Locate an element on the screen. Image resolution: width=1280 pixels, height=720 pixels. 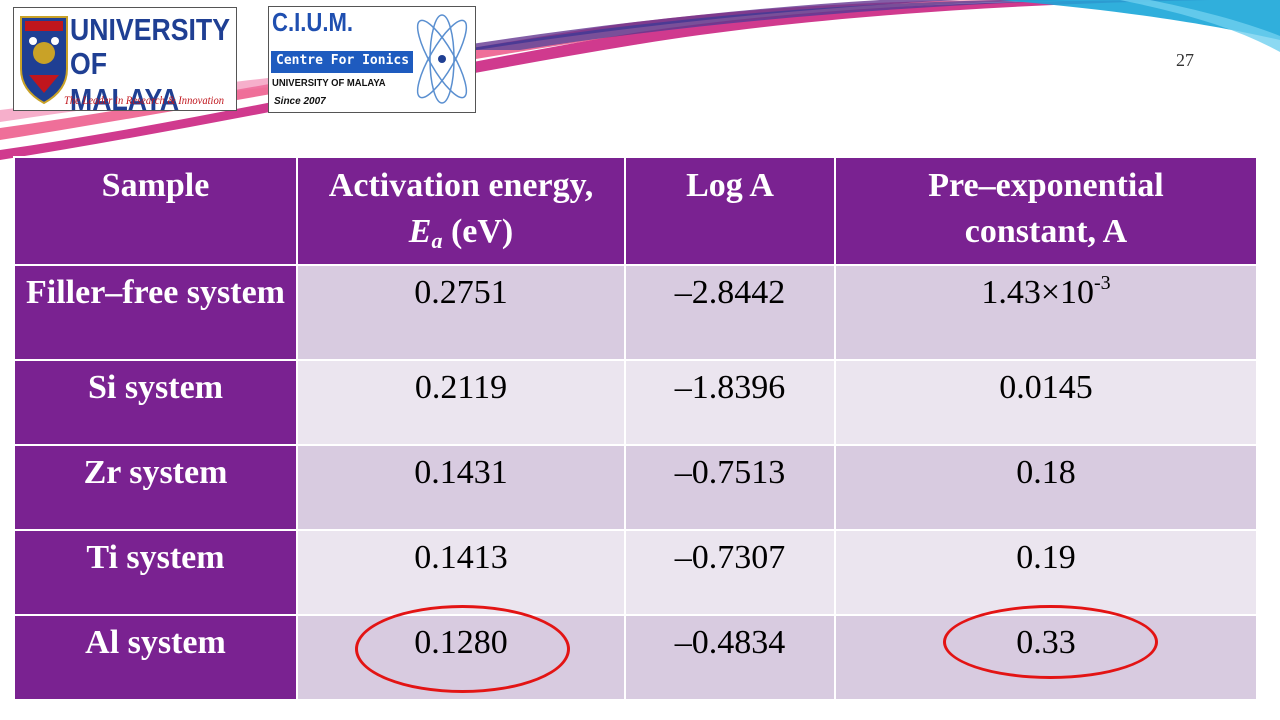
row-pre-exponential: 0.19 is located at coordinates (1046, 572).